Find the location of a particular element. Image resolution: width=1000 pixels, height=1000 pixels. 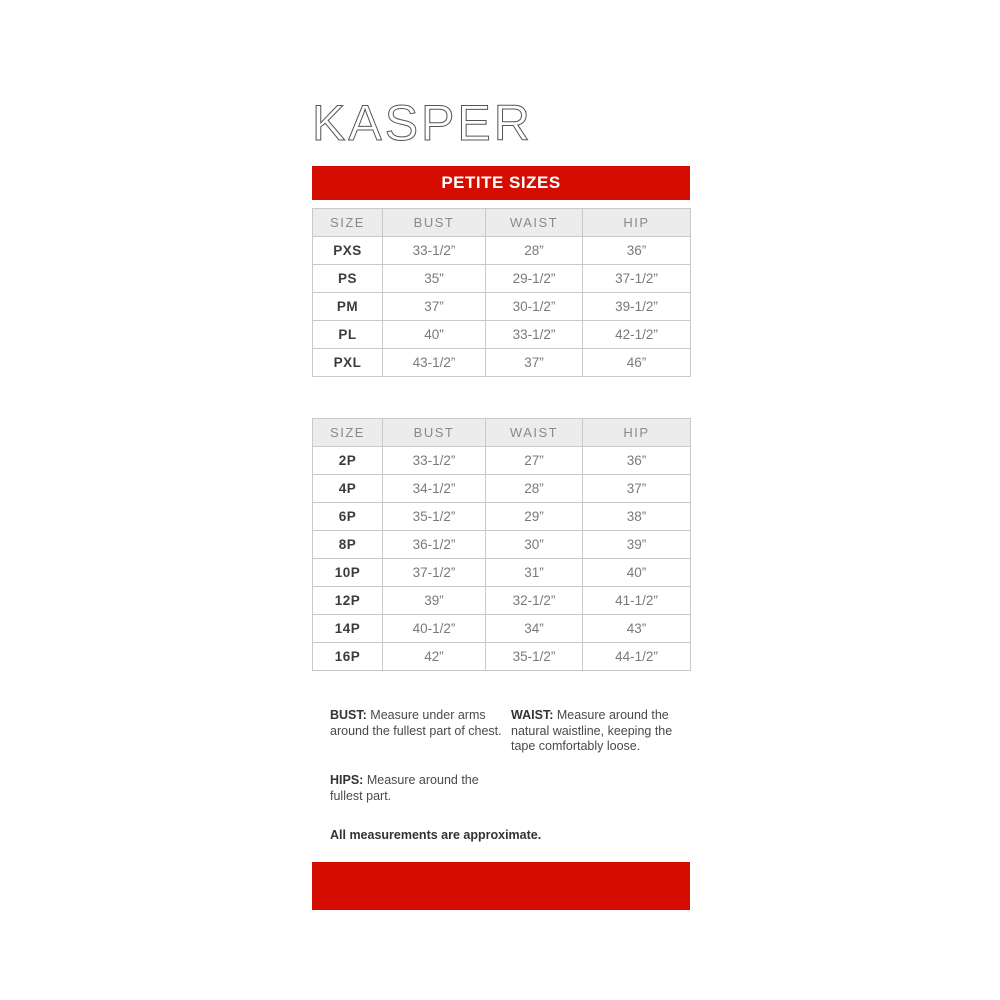

bust-cell: 36-1/2” is located at coordinates (434, 544).